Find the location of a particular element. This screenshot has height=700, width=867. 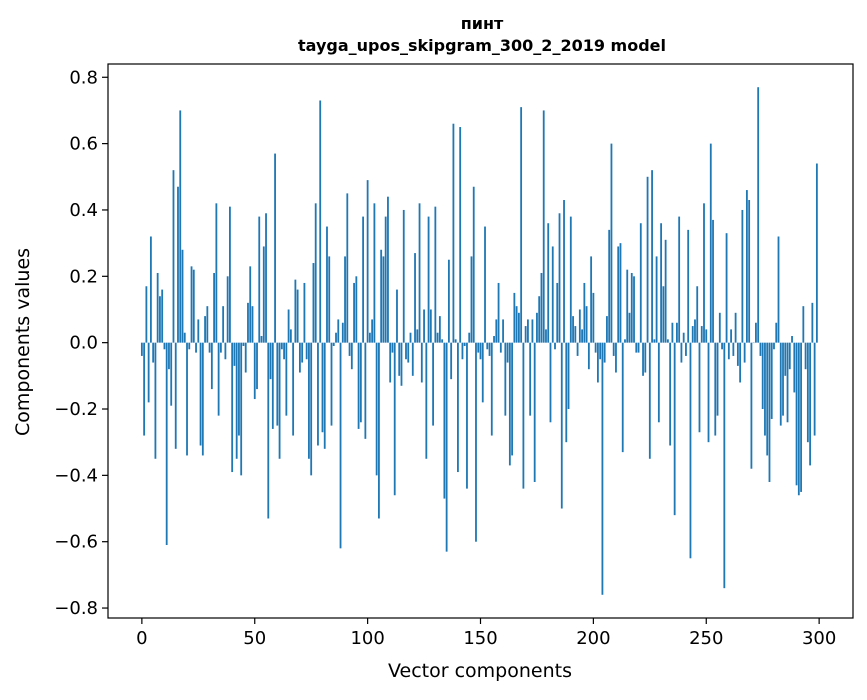

x-tick-label: 50 is located at coordinates (254, 638).